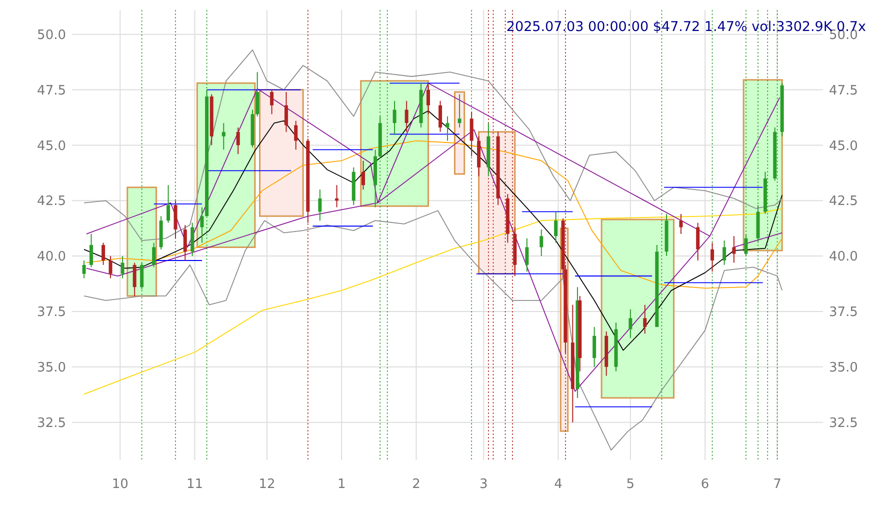  What do you see at coordinates (267, 484) in the screenshot?
I see `x-tick-label: 12` at bounding box center [267, 484].